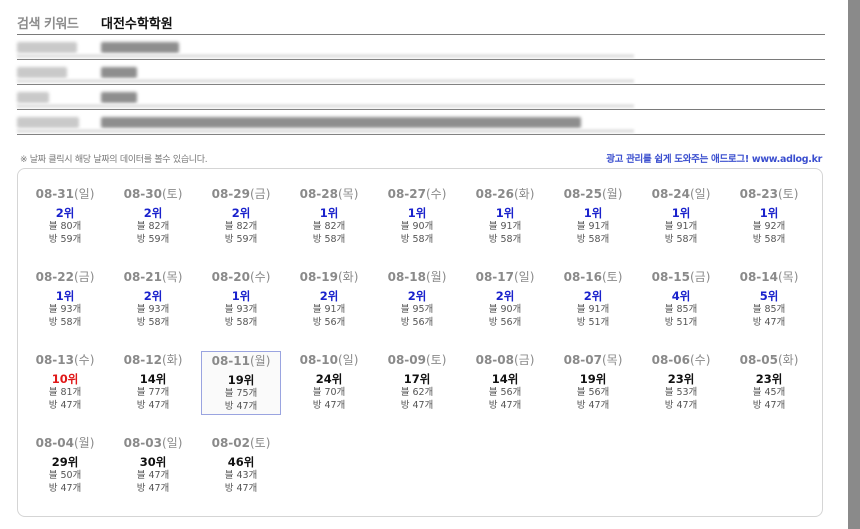 The image size is (860, 529). What do you see at coordinates (612, 277) in the screenshot?
I see `day-weekday: (토)` at bounding box center [612, 277].